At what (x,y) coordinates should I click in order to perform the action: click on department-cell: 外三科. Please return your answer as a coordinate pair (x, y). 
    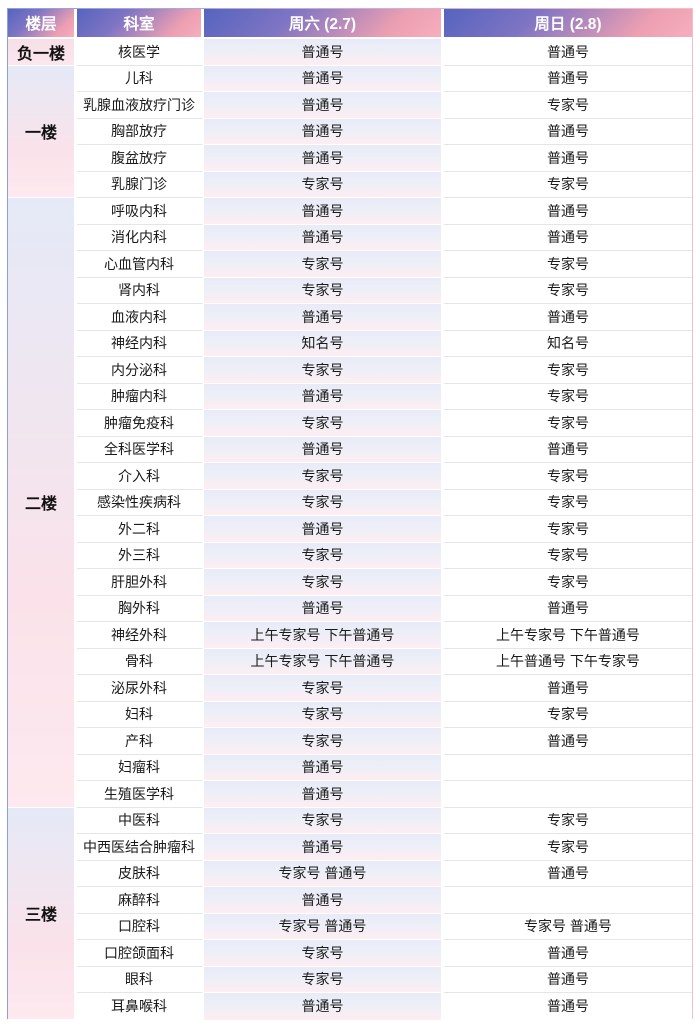
    Looking at the image, I should click on (140, 555).